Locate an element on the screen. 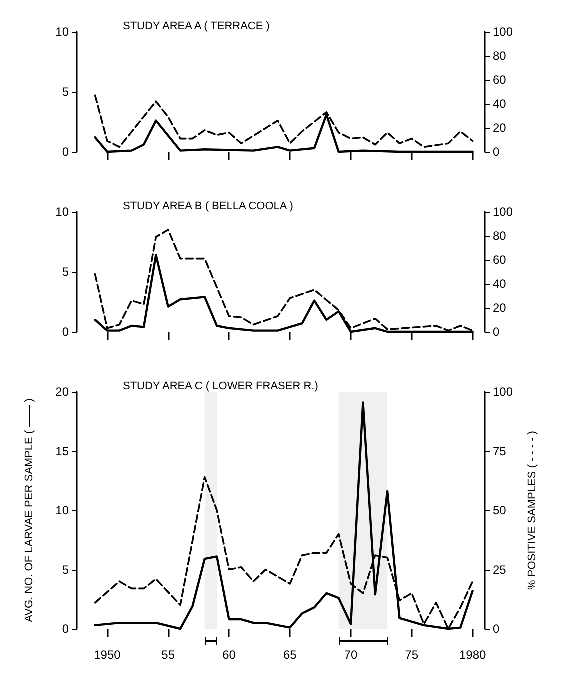 This screenshot has height=680, width=563. y2-tick-label: 75 is located at coordinates (500, 451).